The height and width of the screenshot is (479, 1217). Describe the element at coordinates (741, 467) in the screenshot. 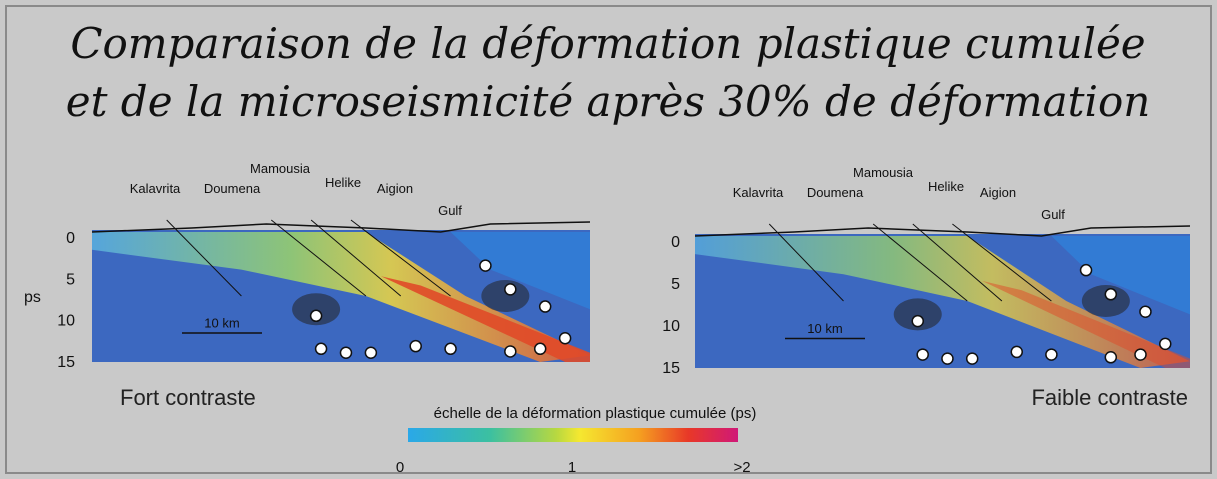

I see `colorbar-label: >2` at that location.